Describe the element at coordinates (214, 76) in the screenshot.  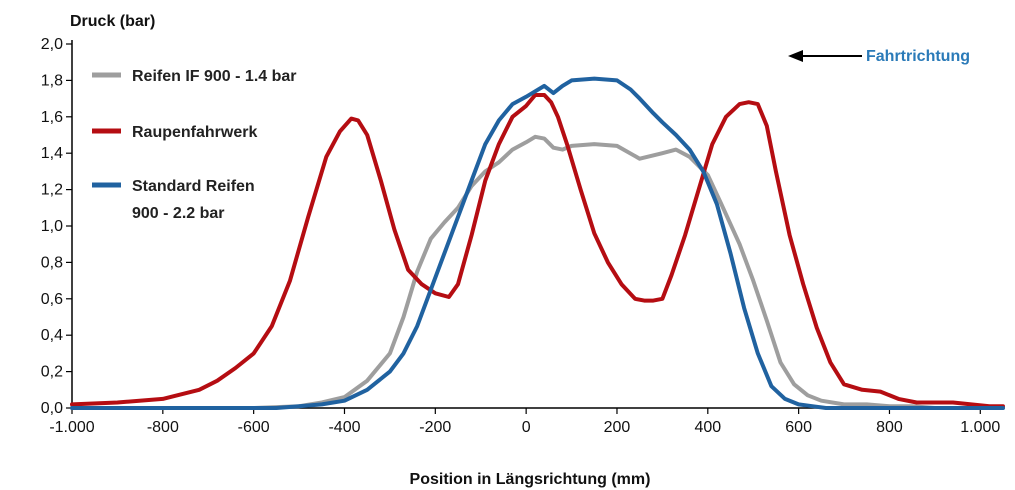
I see `legend-label: Reifen IF 900 - 1.4 bar` at that location.